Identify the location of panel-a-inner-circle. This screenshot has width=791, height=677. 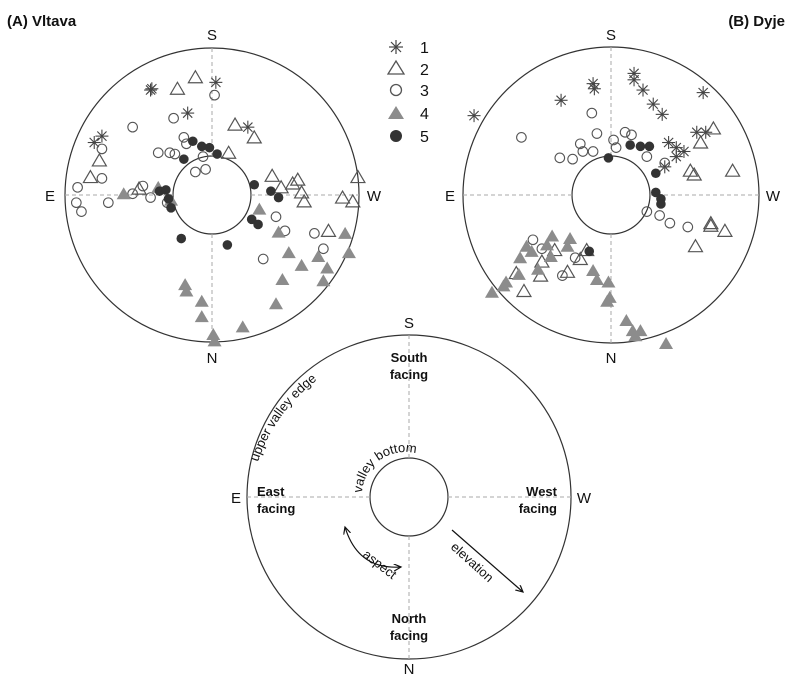
(212, 195).